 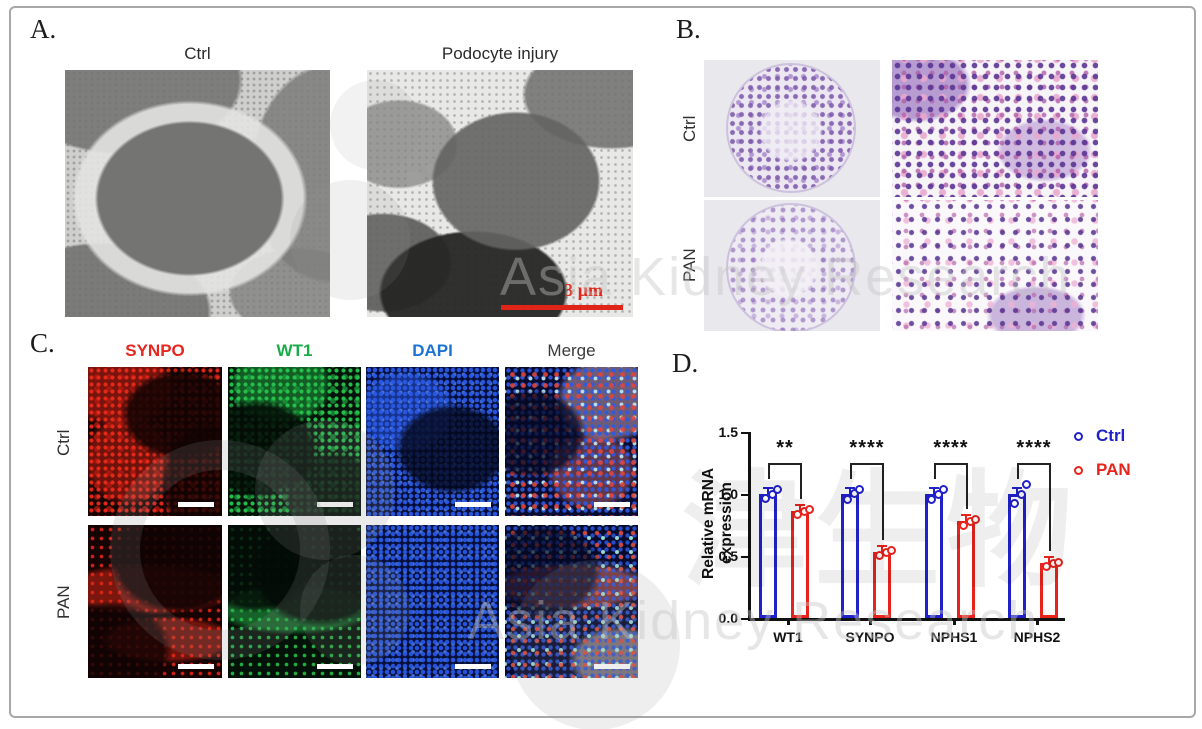 What do you see at coordinates (571, 601) in the screenshot?
I see `if-merge-pan` at bounding box center [571, 601].